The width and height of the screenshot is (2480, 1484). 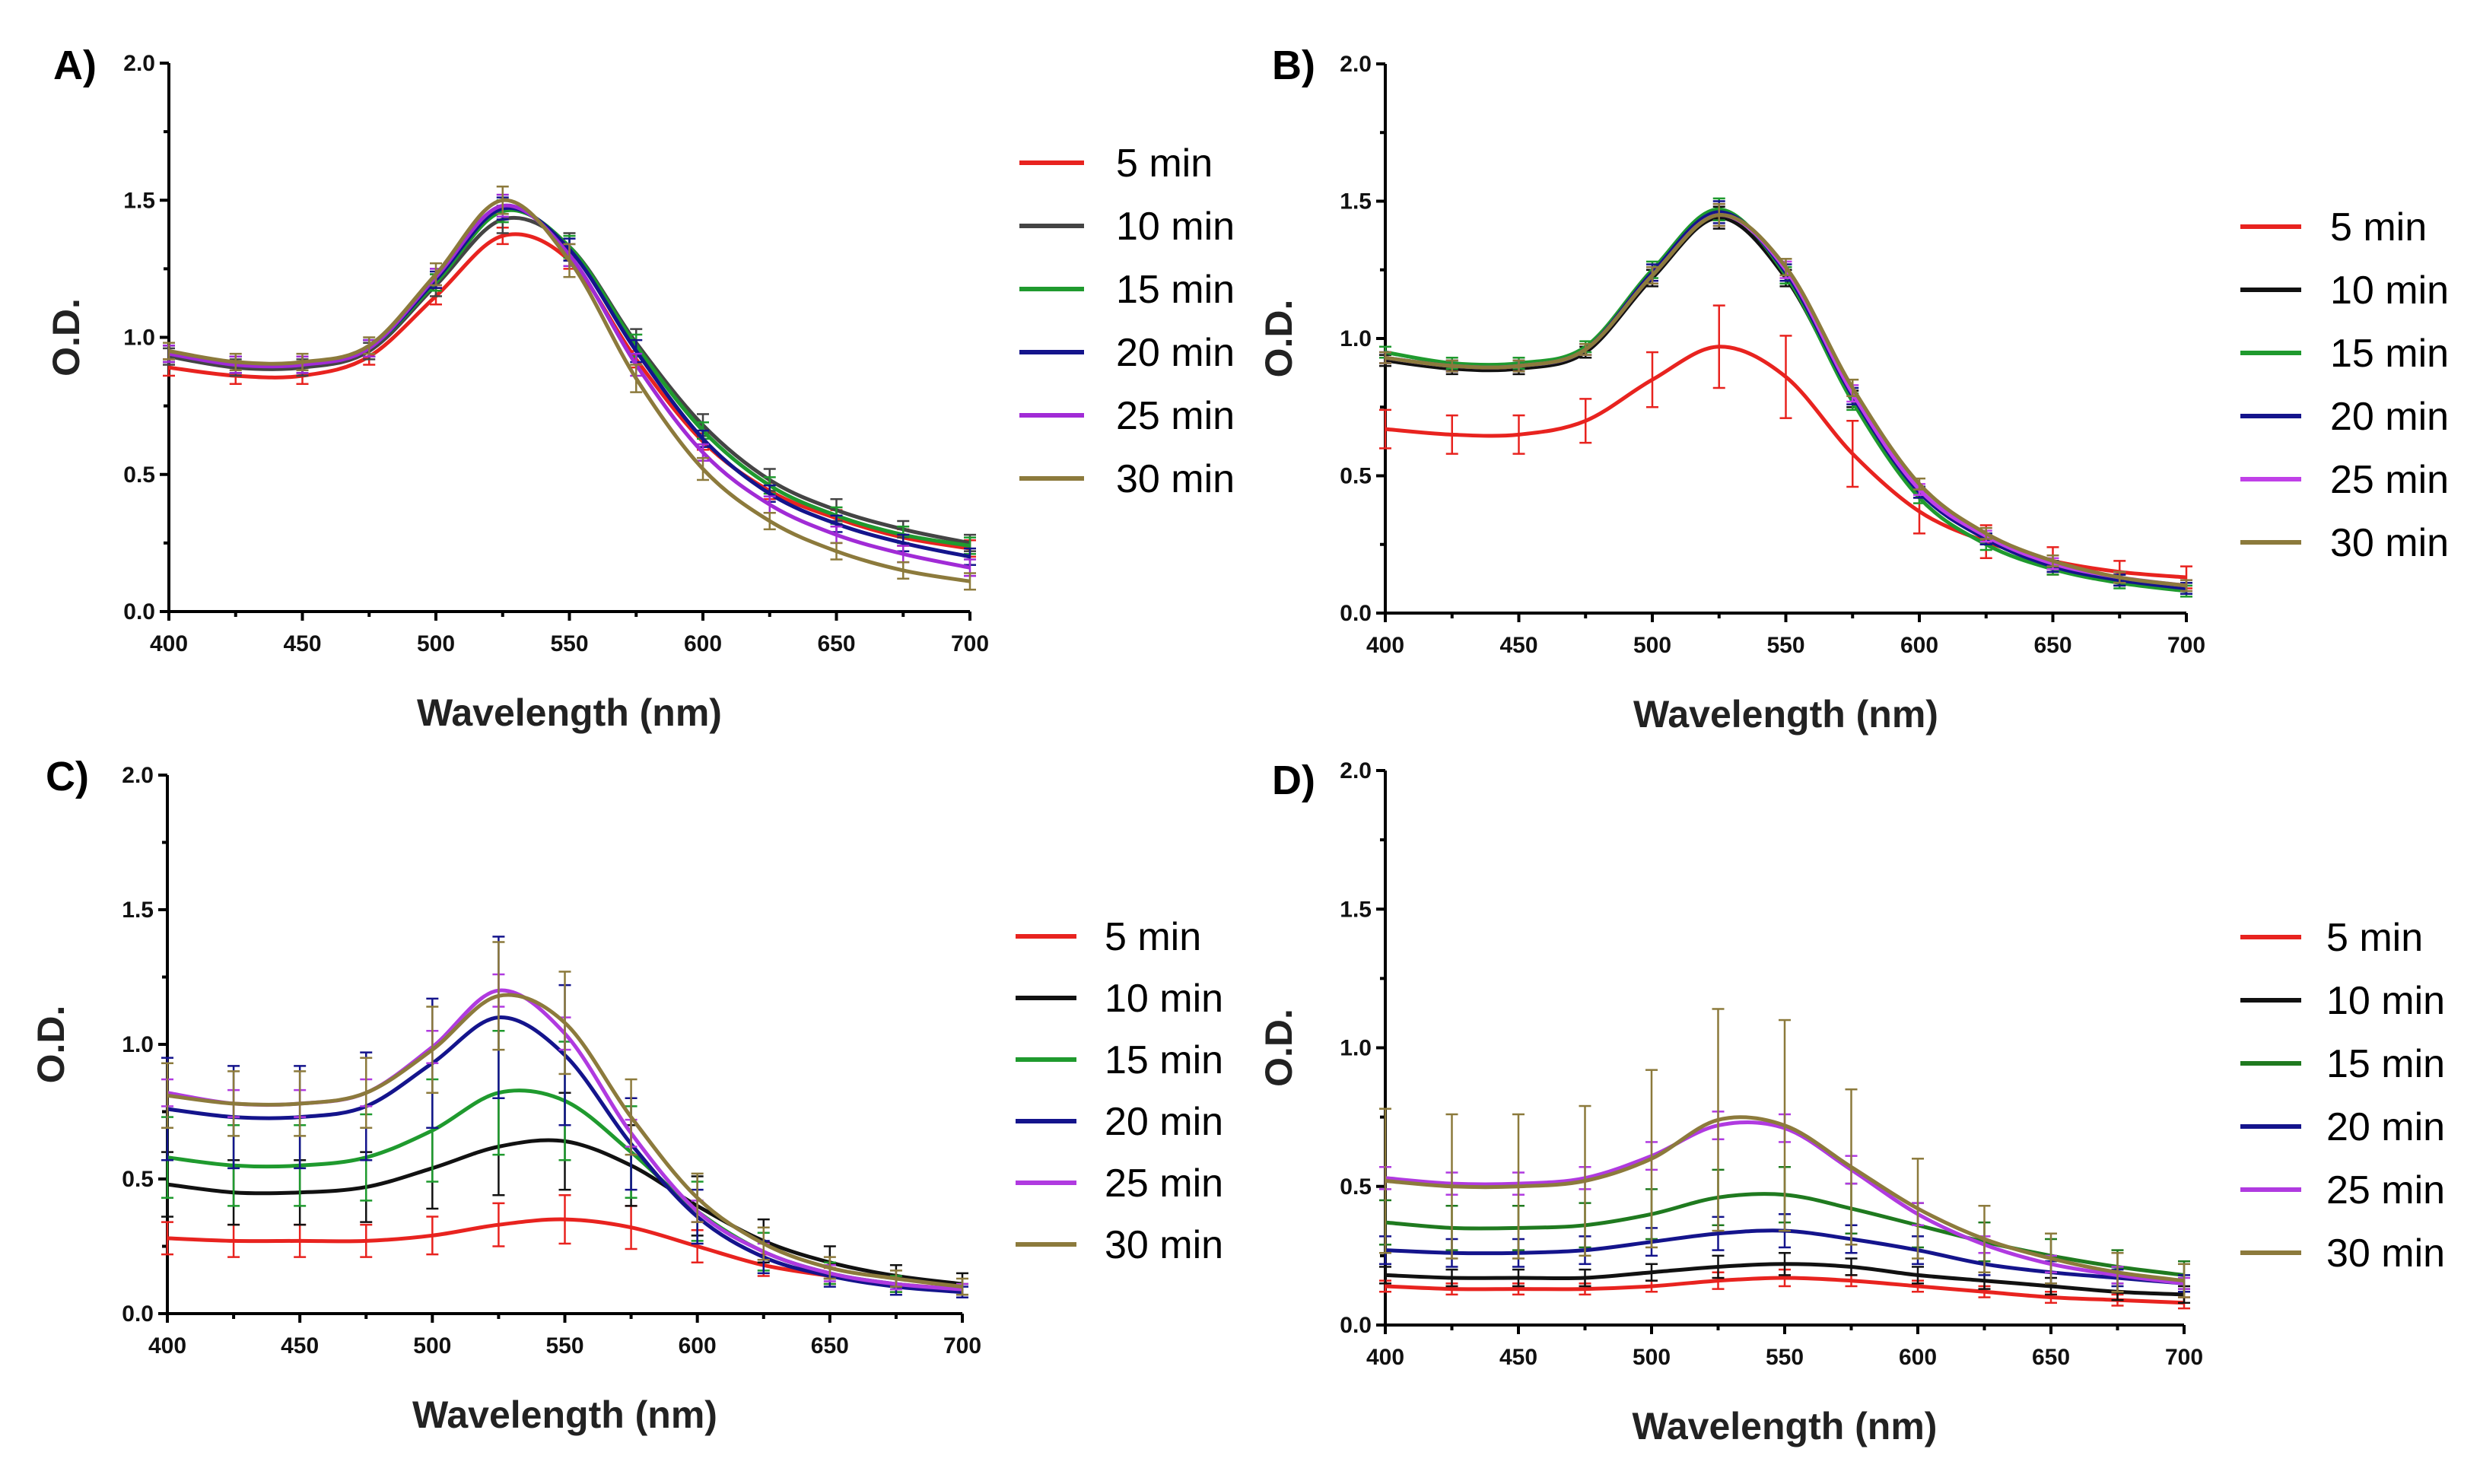 I want to click on panel-label: B), so click(x=1293, y=65).